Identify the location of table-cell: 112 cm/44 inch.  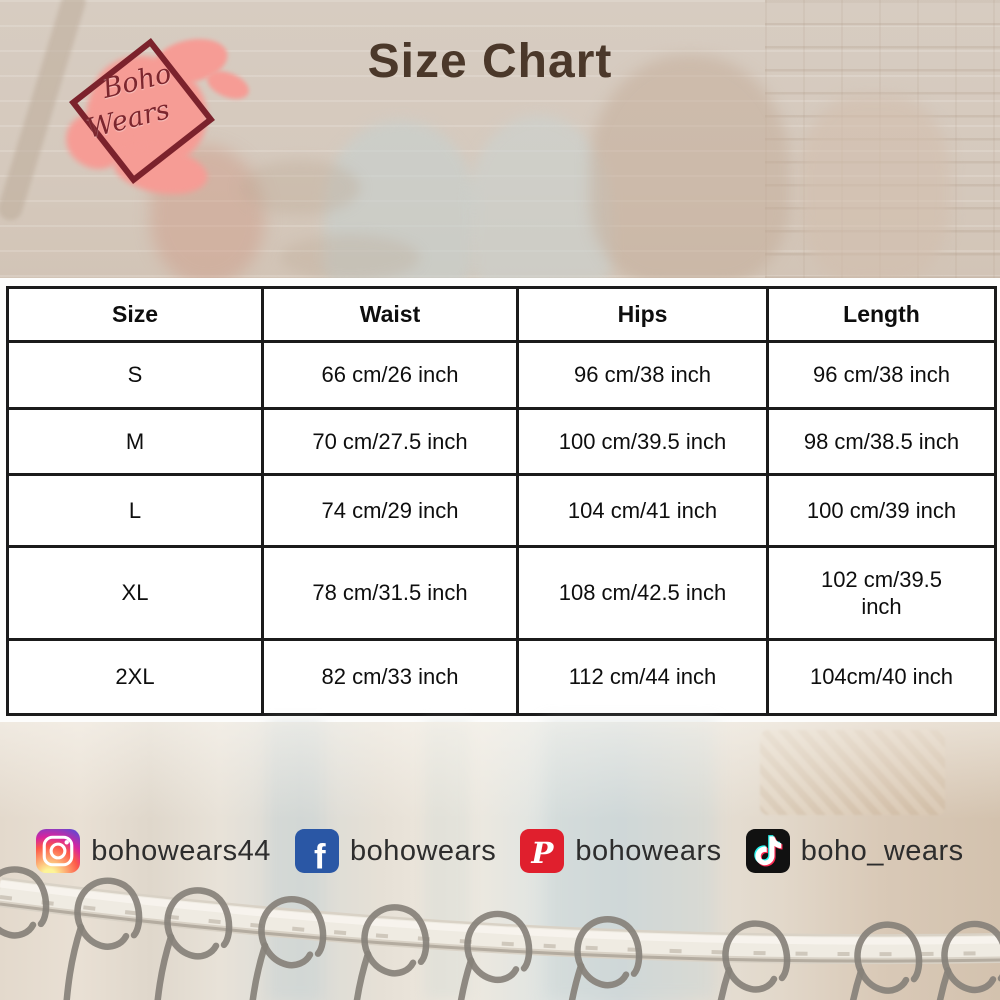
(642, 677).